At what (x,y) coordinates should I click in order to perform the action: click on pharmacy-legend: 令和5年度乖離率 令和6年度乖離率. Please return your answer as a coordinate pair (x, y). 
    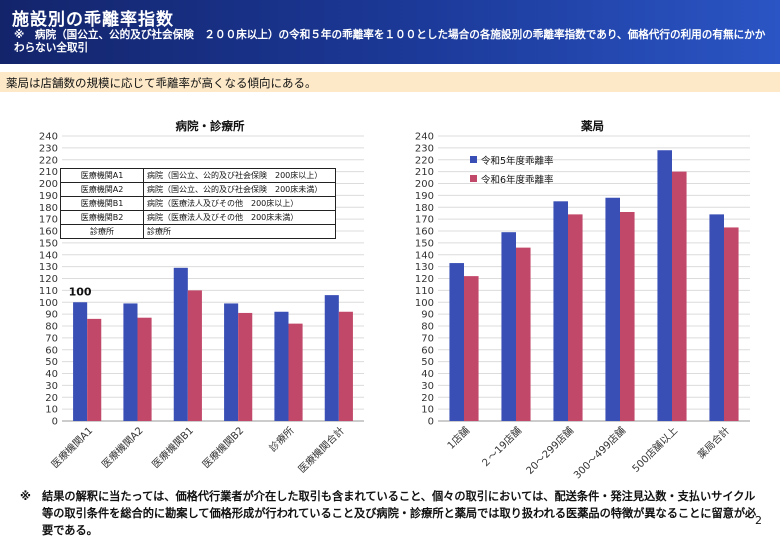
    Looking at the image, I should click on (512, 169).